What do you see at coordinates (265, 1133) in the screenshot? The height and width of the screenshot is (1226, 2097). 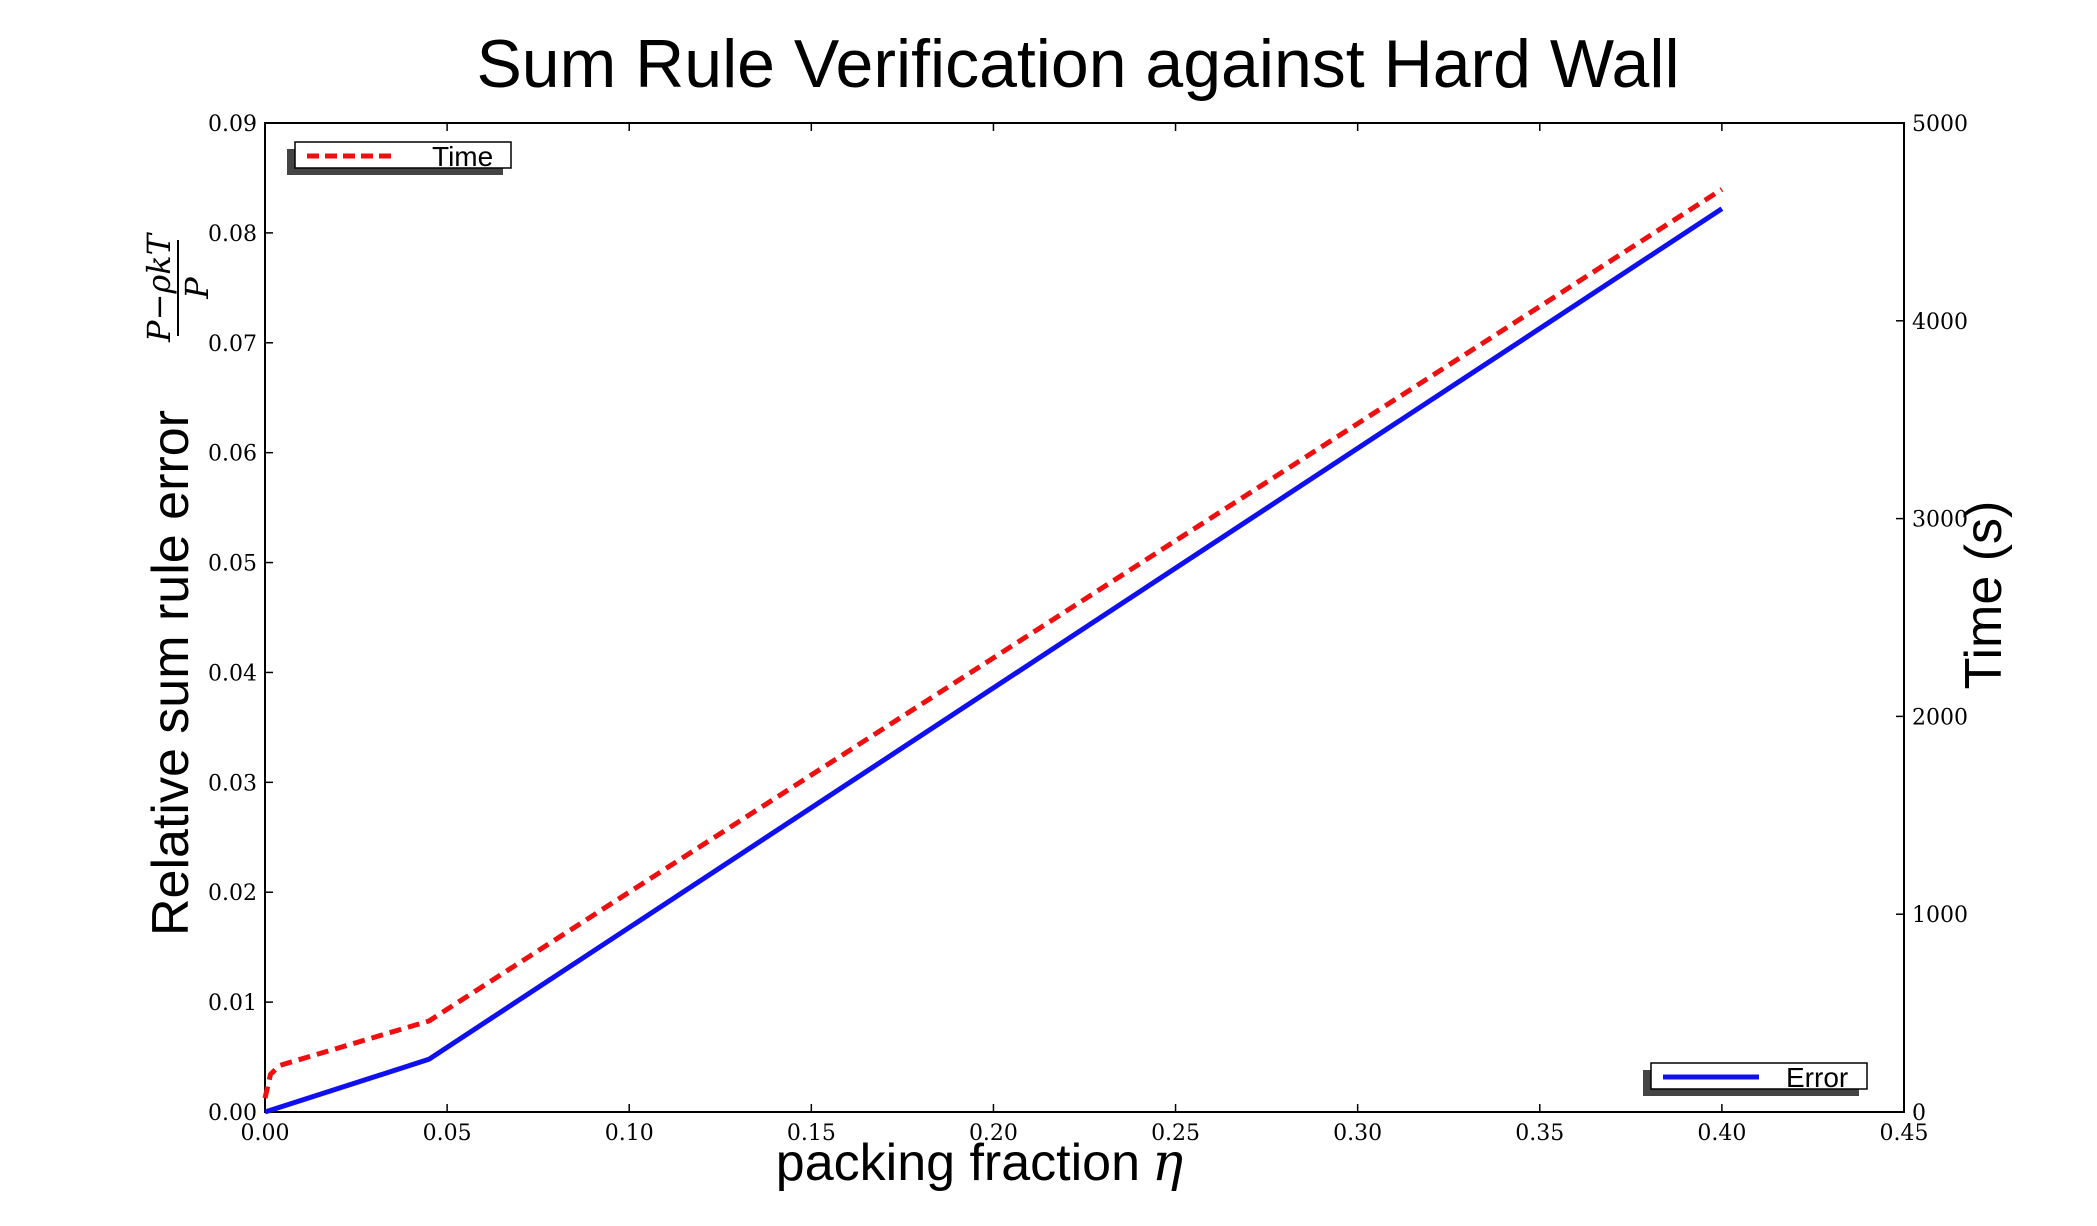 I see `x-tick-label: 0.00` at bounding box center [265, 1133].